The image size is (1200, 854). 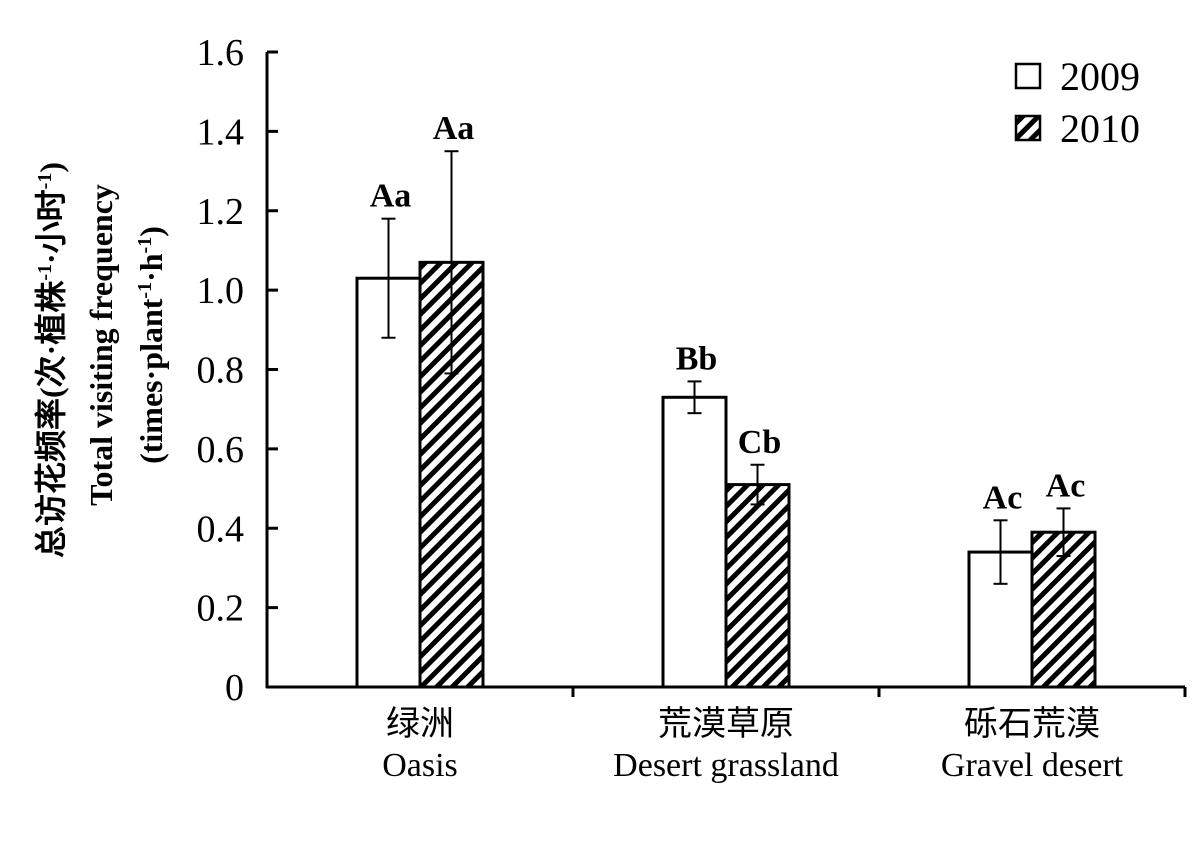 What do you see at coordinates (221, 609) in the screenshot?
I see `y-tick-label: 0.2` at bounding box center [221, 609].